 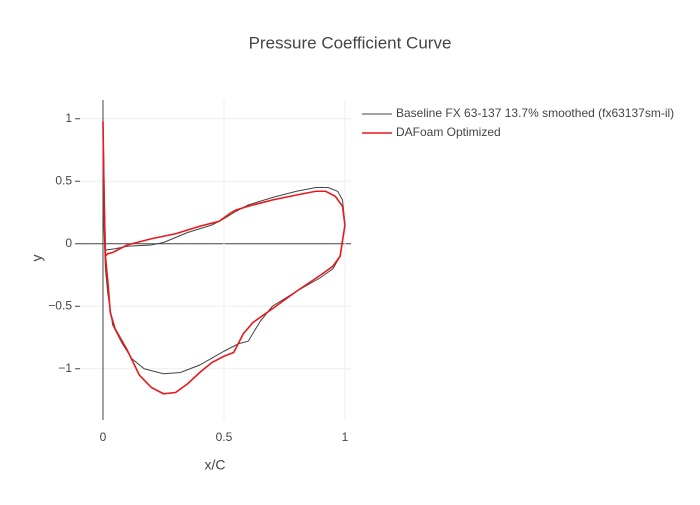 What do you see at coordinates (350, 42) in the screenshot?
I see `chart-title: Pressure Coefficient Curve` at bounding box center [350, 42].